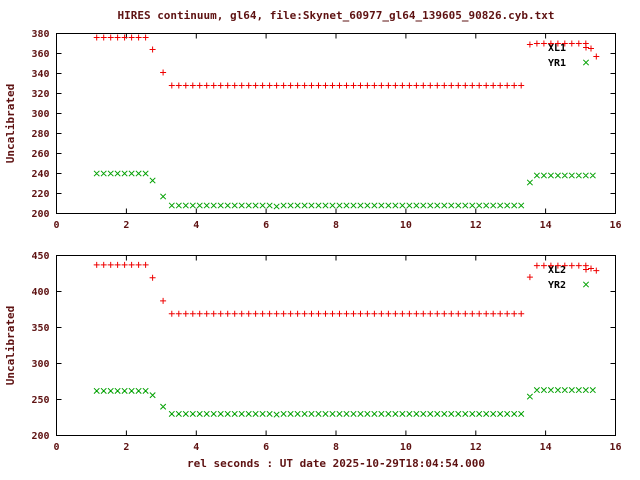  What do you see at coordinates (557, 270) in the screenshot?
I see `legend-label-XL2: XL2` at bounding box center [557, 270].